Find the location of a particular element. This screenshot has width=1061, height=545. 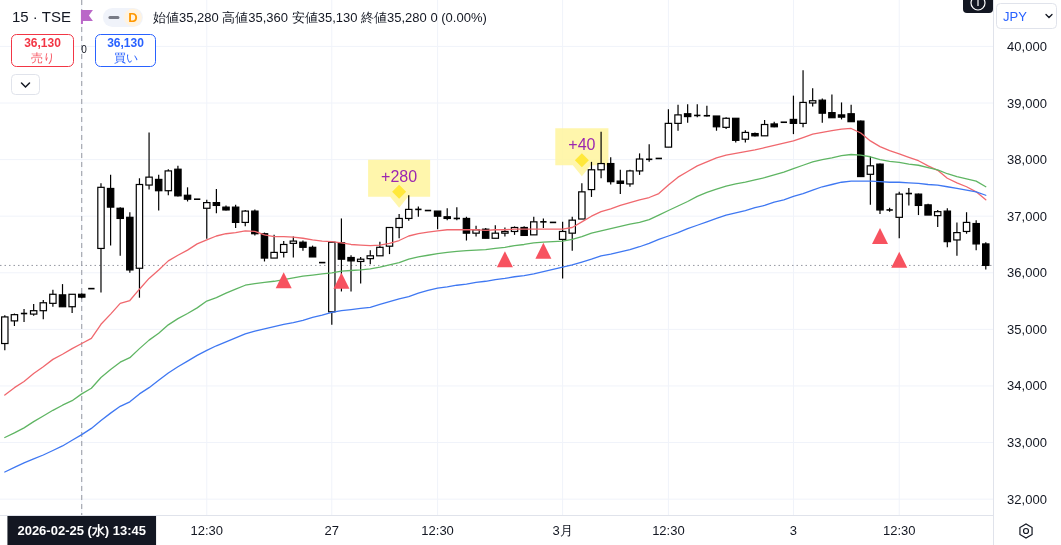

x-tick-label: 3月 is located at coordinates (562, 530).